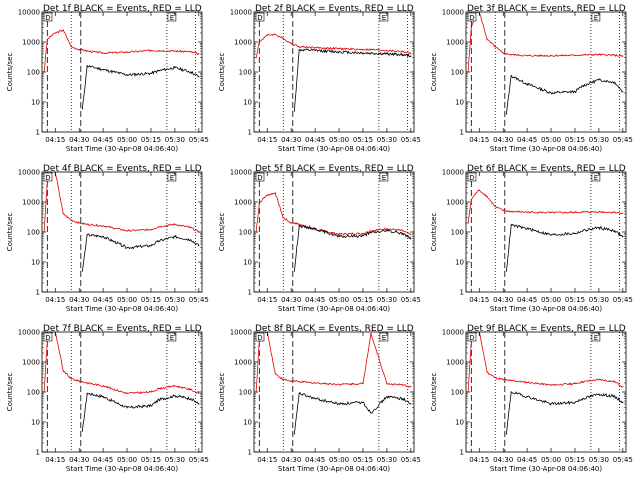 The image size is (640, 480). I want to click on panel-title: Det 7f BLACK = Events, RED = LLD, so click(122, 329).